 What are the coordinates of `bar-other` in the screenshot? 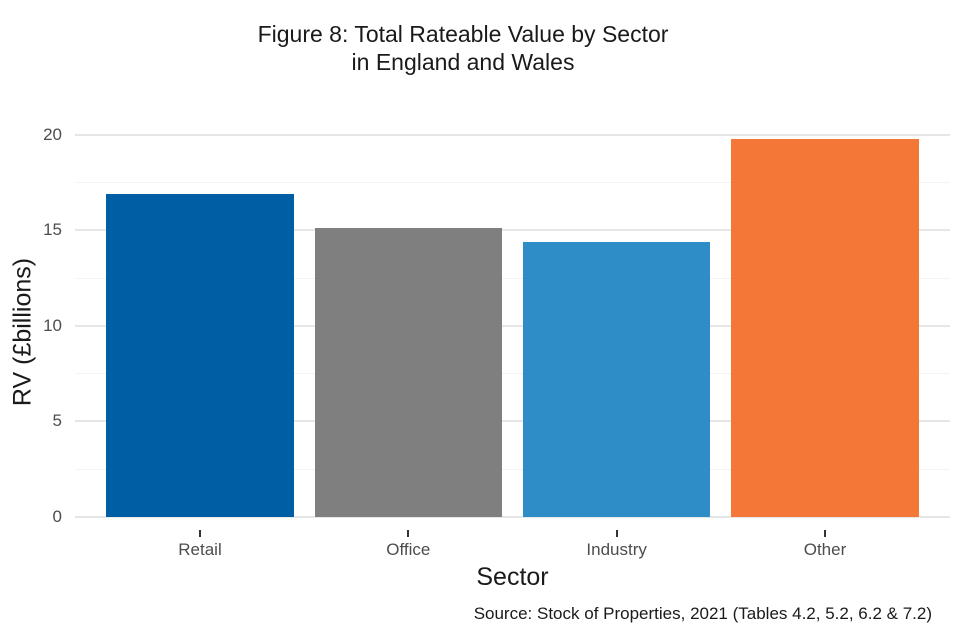 It's located at (825, 327).